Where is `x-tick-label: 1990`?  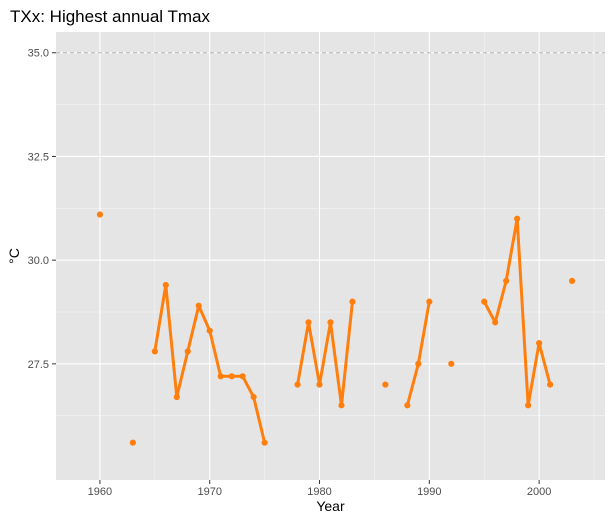
x-tick-label: 1990 is located at coordinates (429, 492).